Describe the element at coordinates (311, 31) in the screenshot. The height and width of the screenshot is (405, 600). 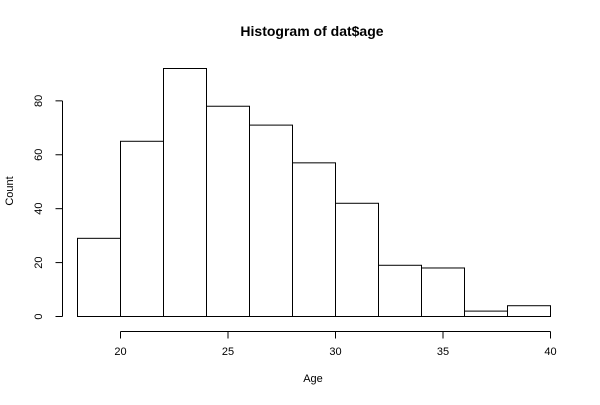
I see `chart-title: Histogram of dat$age` at that location.